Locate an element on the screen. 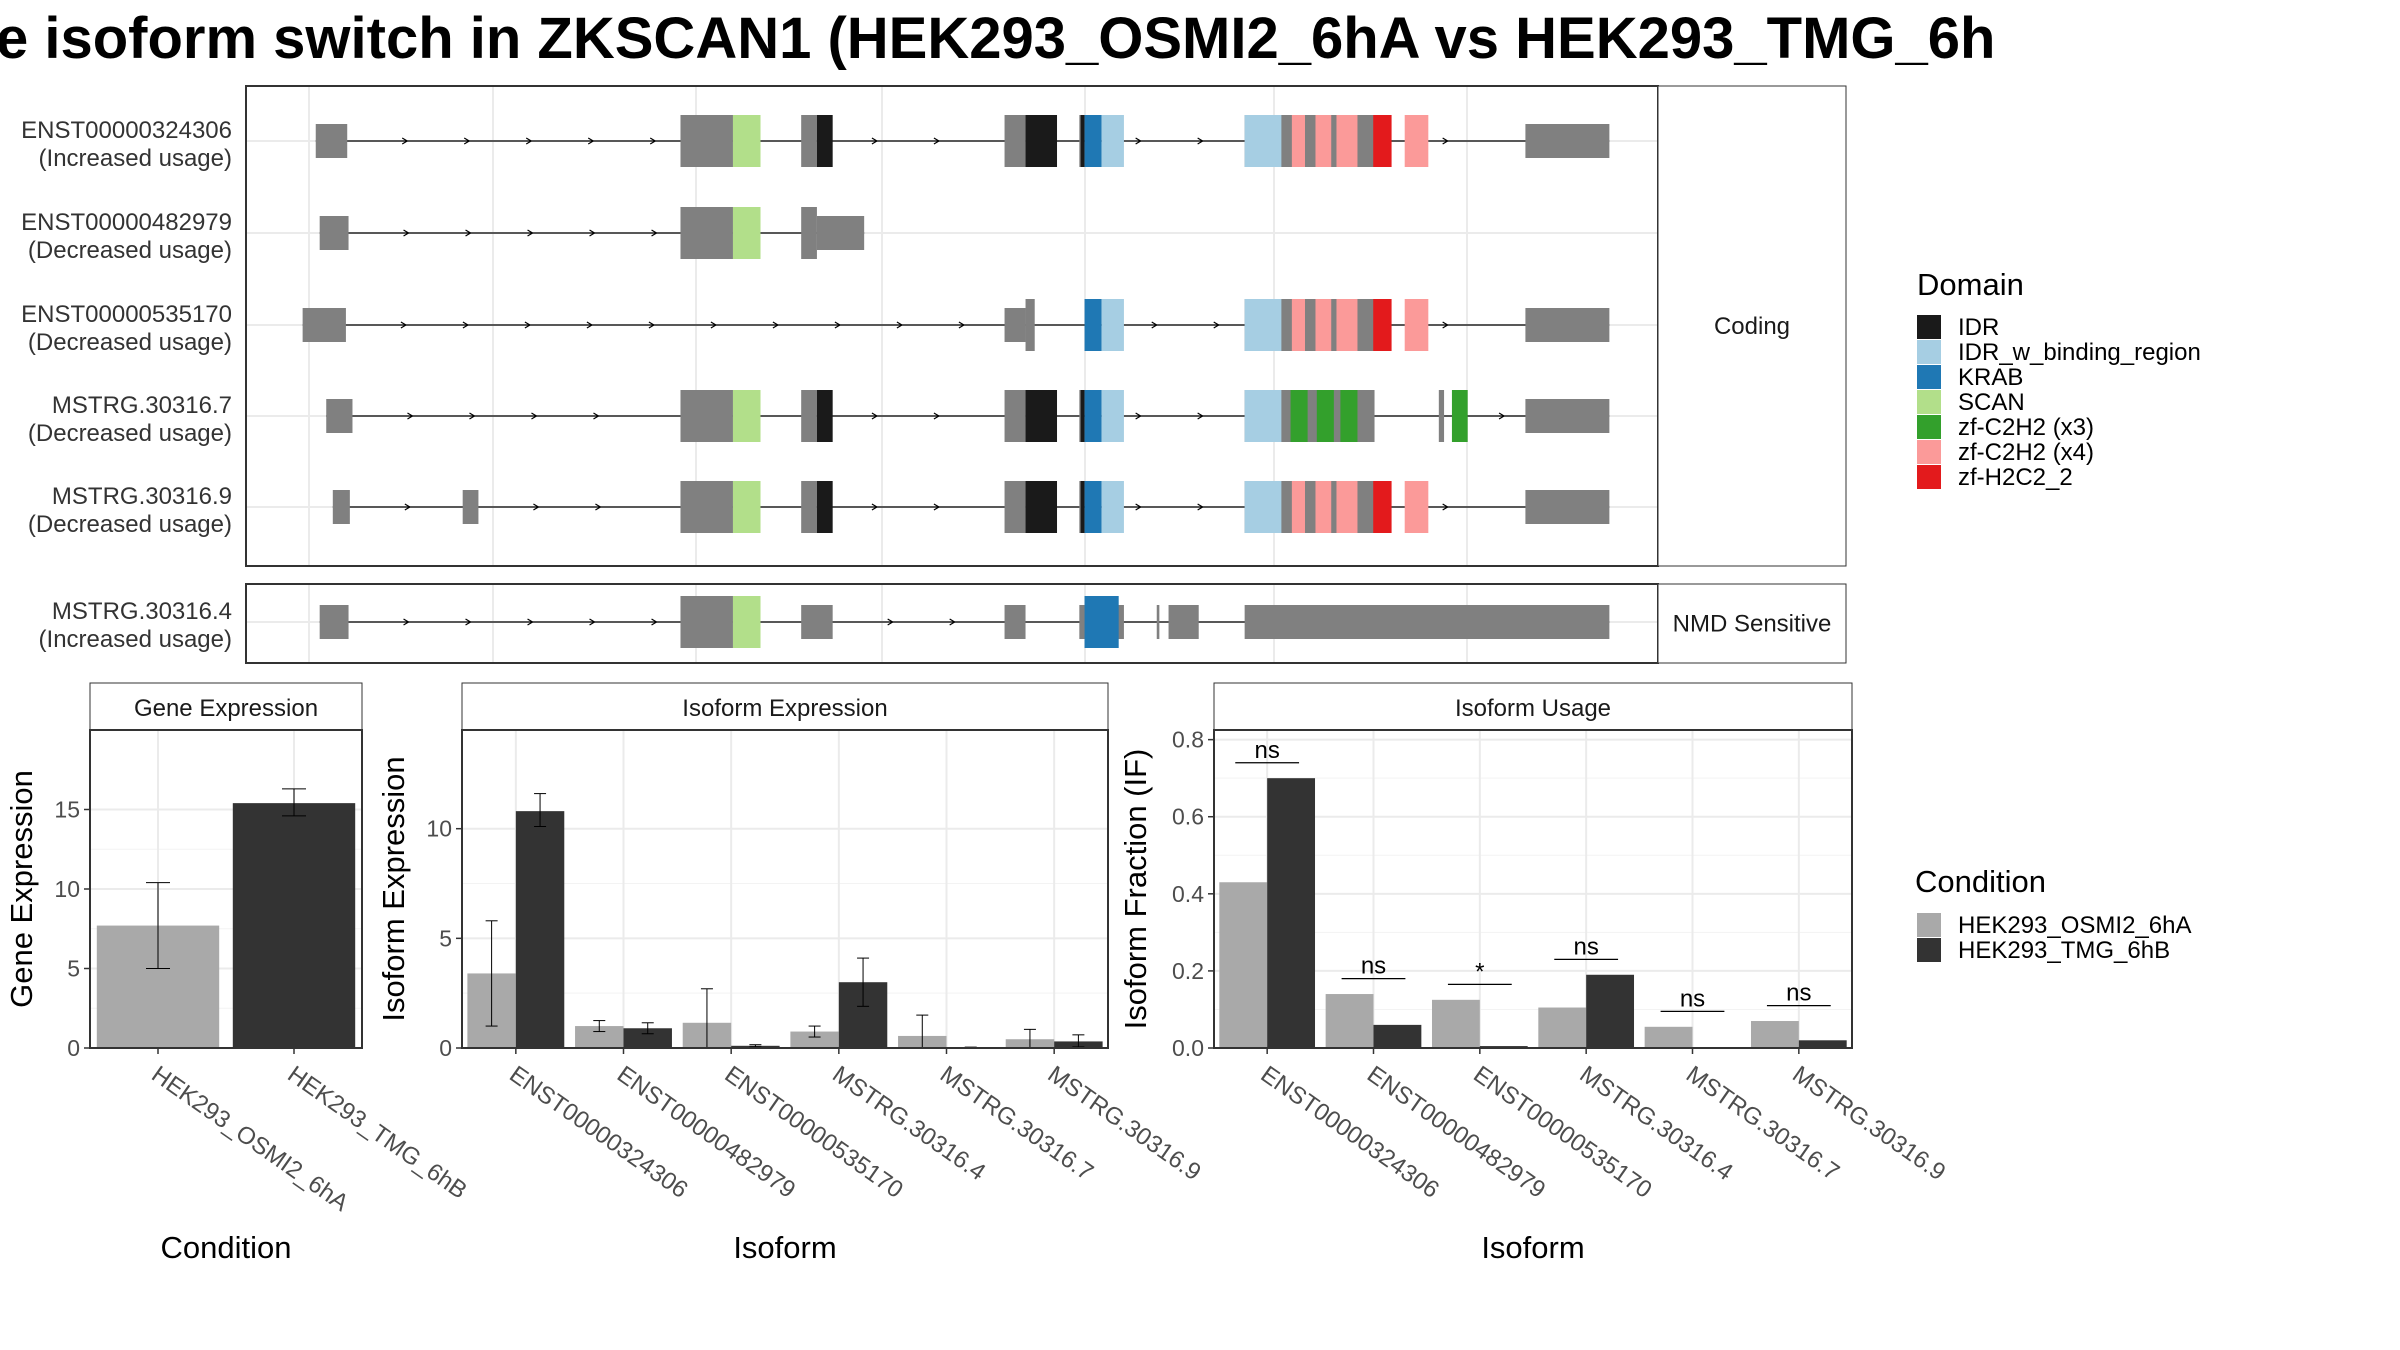 The width and height of the screenshot is (2400, 1350). legend-key-label: zf-H2C2_2 is located at coordinates (2015, 477).